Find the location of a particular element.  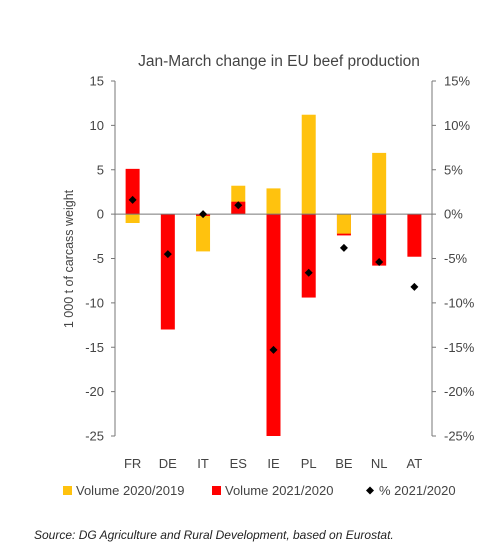

legend-volume-2020-2019-swatch is located at coordinates (67, 490).